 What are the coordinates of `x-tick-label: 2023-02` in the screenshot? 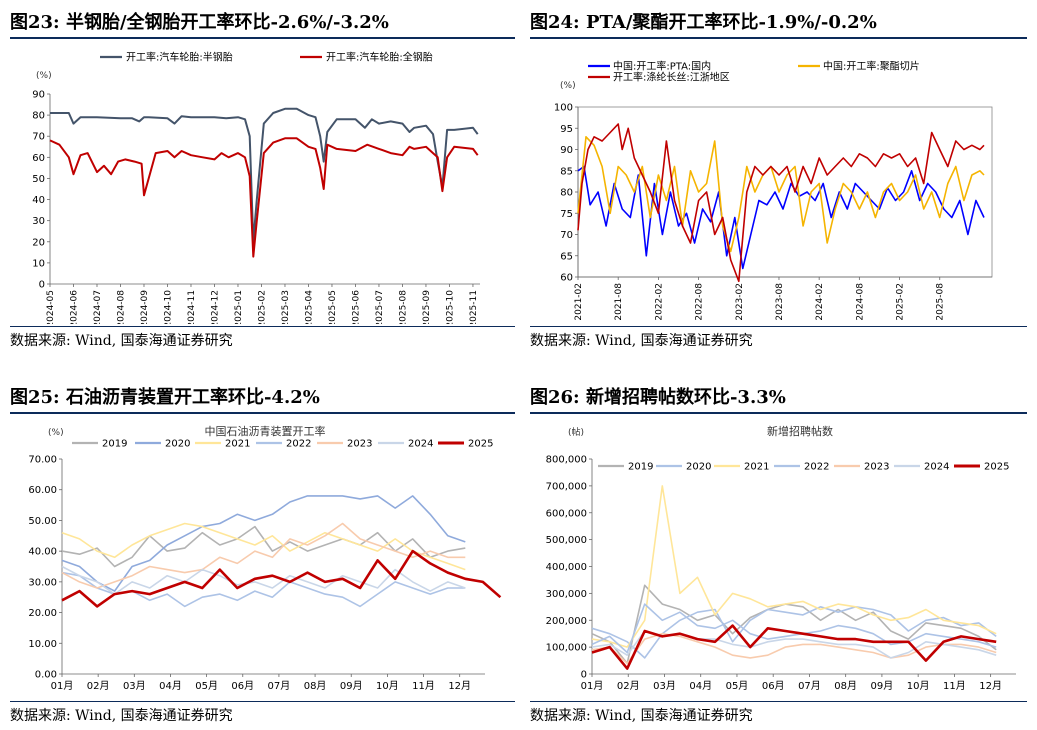 It's located at (740, 302).